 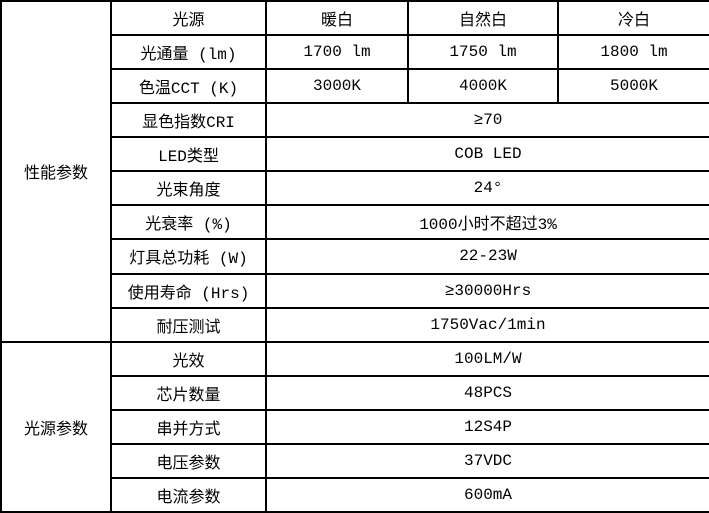 What do you see at coordinates (188, 494) in the screenshot?
I see `param-label: 电流参数` at bounding box center [188, 494].